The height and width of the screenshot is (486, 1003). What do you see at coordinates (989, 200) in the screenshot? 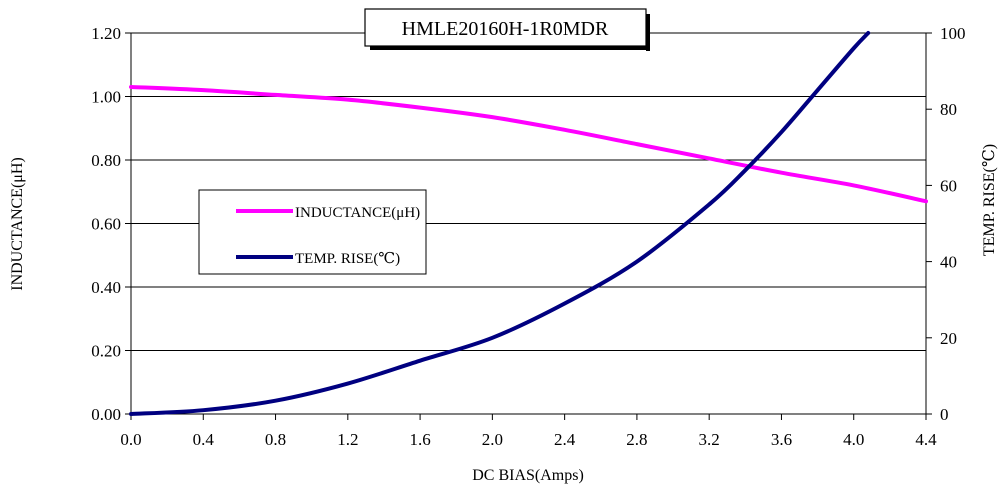
I see `y2-axis-title: TEMP. RISE(℃)` at bounding box center [989, 200].